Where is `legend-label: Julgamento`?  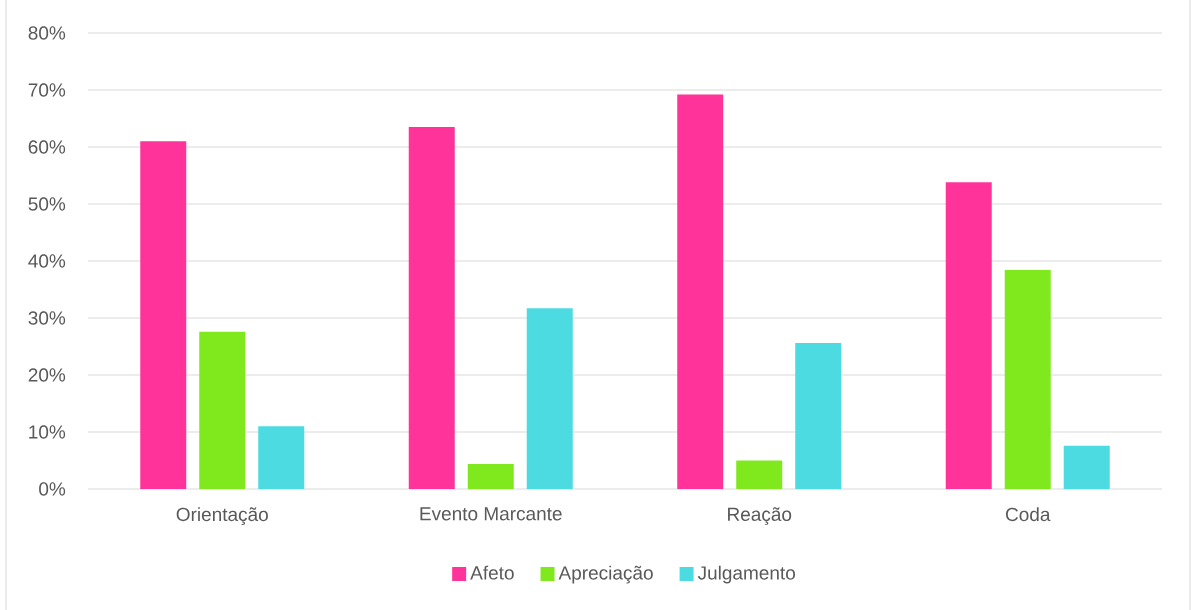 legend-label: Julgamento is located at coordinates (746, 574).